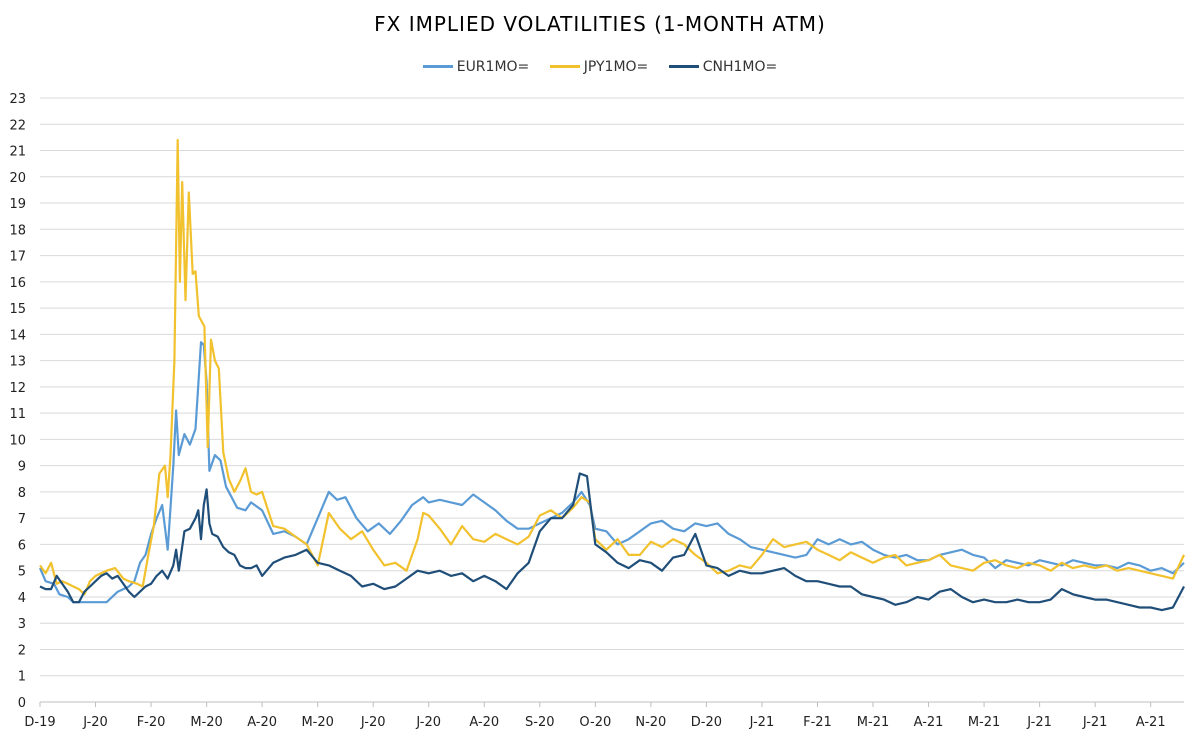  I want to click on y-tick-label: 22, so click(17, 125).